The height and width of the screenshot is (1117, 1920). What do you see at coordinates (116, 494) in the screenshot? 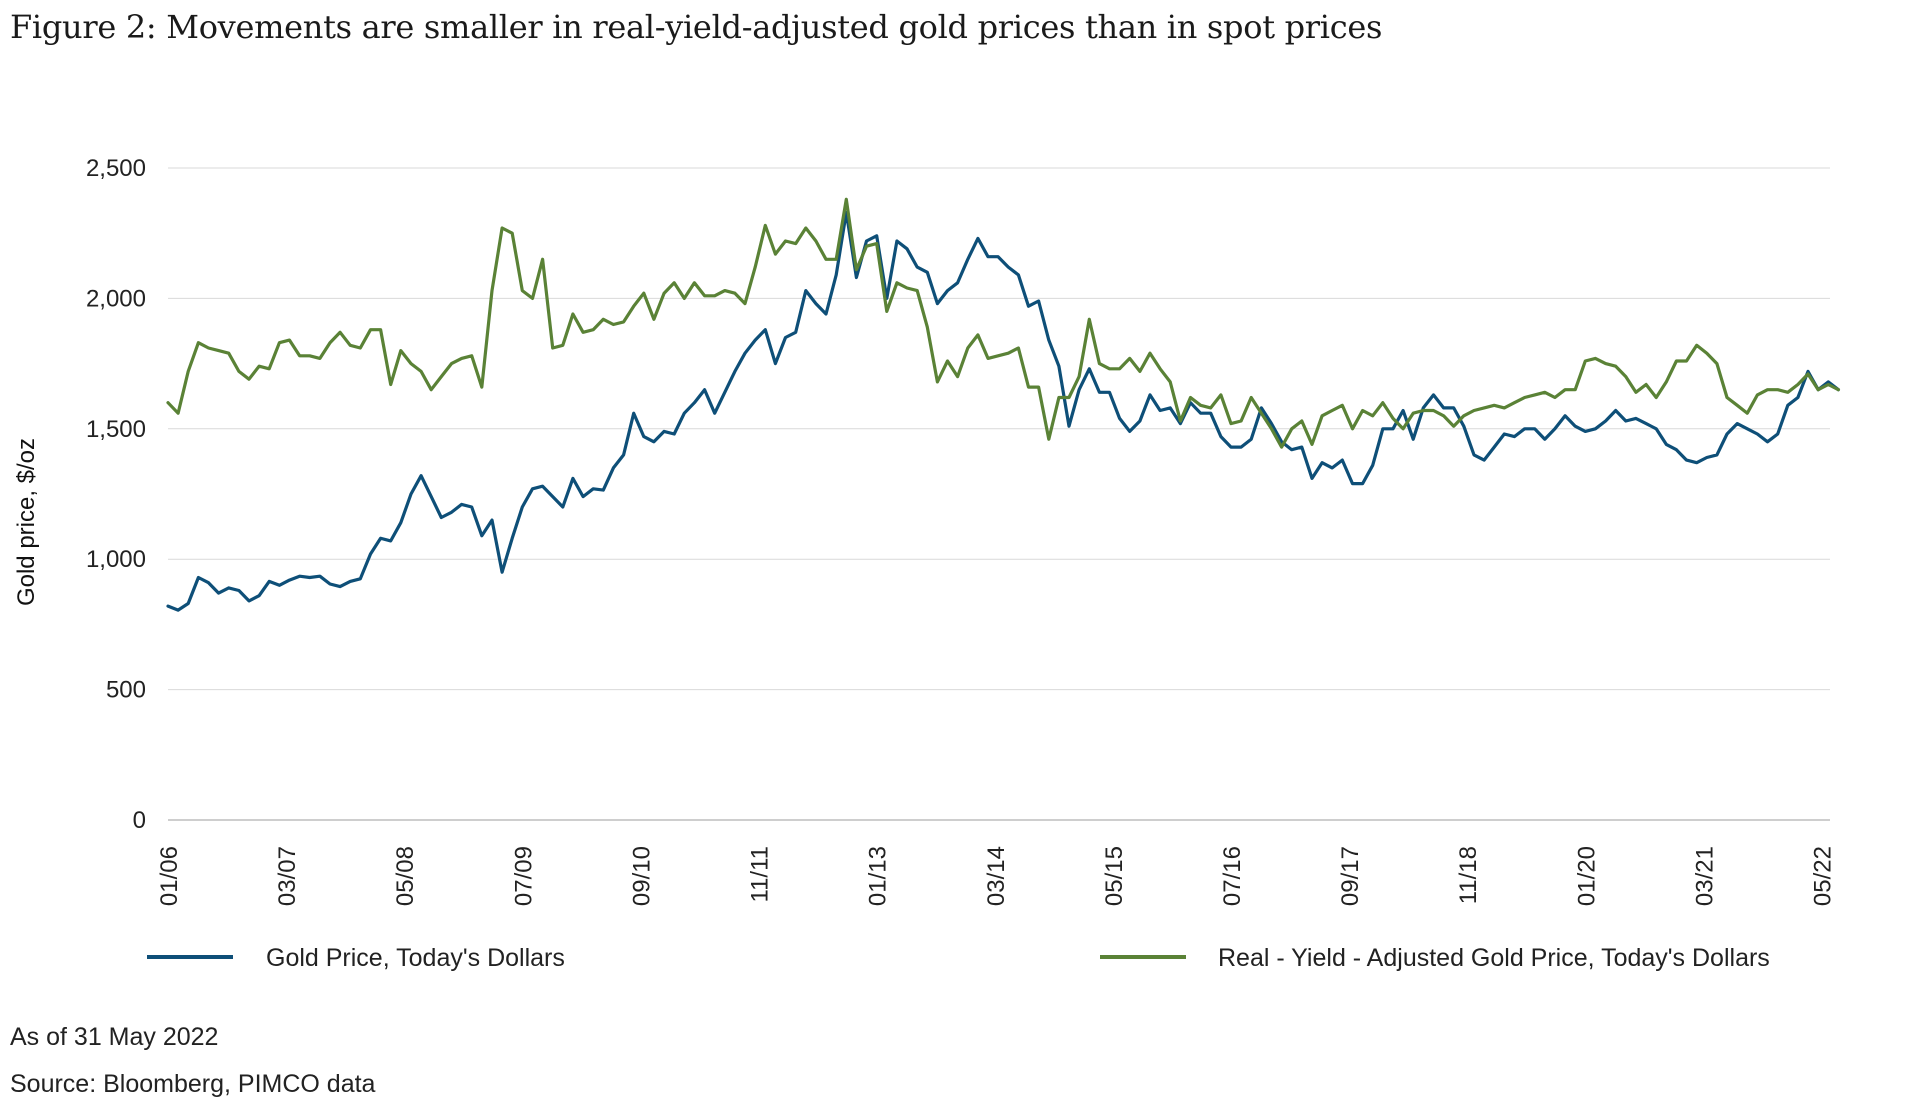
I see `y-axis-ticks: 0 500 1,000 1,500 2,000 2,500` at bounding box center [116, 494].